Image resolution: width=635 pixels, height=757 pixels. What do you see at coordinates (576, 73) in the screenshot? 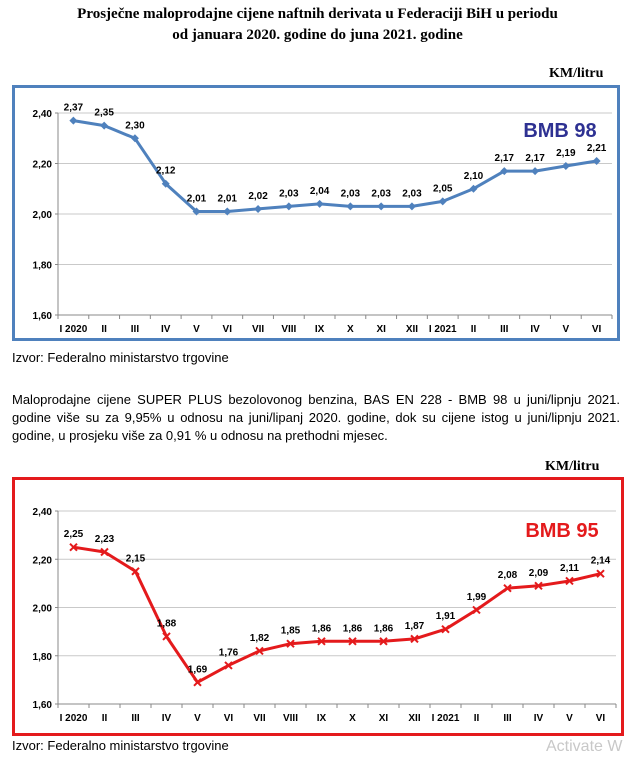
I see `chart1-unit-label: KM/litru` at bounding box center [576, 73].